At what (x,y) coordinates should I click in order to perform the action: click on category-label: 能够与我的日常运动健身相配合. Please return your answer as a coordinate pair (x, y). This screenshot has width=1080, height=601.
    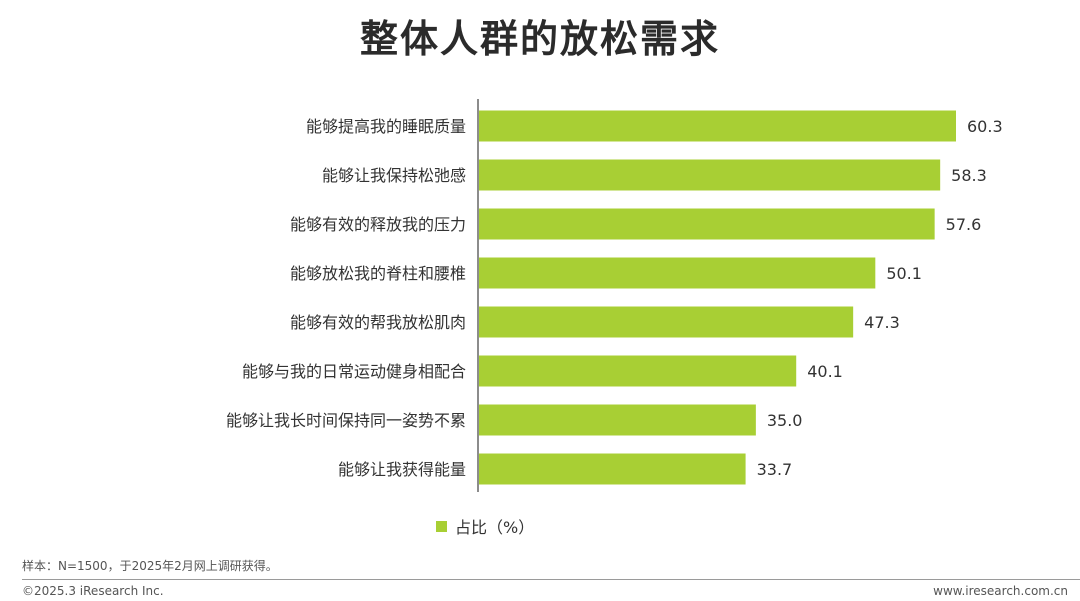
    Looking at the image, I should click on (354, 371).